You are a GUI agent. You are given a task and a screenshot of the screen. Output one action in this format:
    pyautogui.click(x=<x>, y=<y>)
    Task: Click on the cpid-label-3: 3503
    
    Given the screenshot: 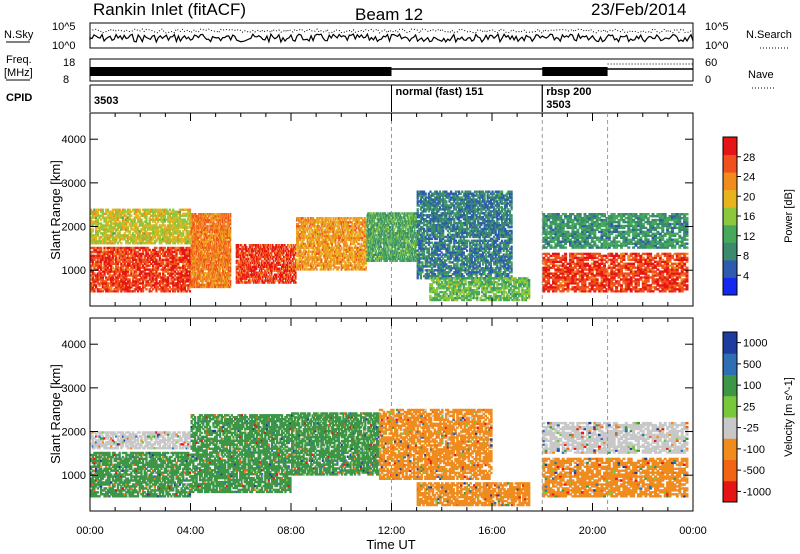 What is the action you would take?
    pyautogui.click(x=558, y=105)
    